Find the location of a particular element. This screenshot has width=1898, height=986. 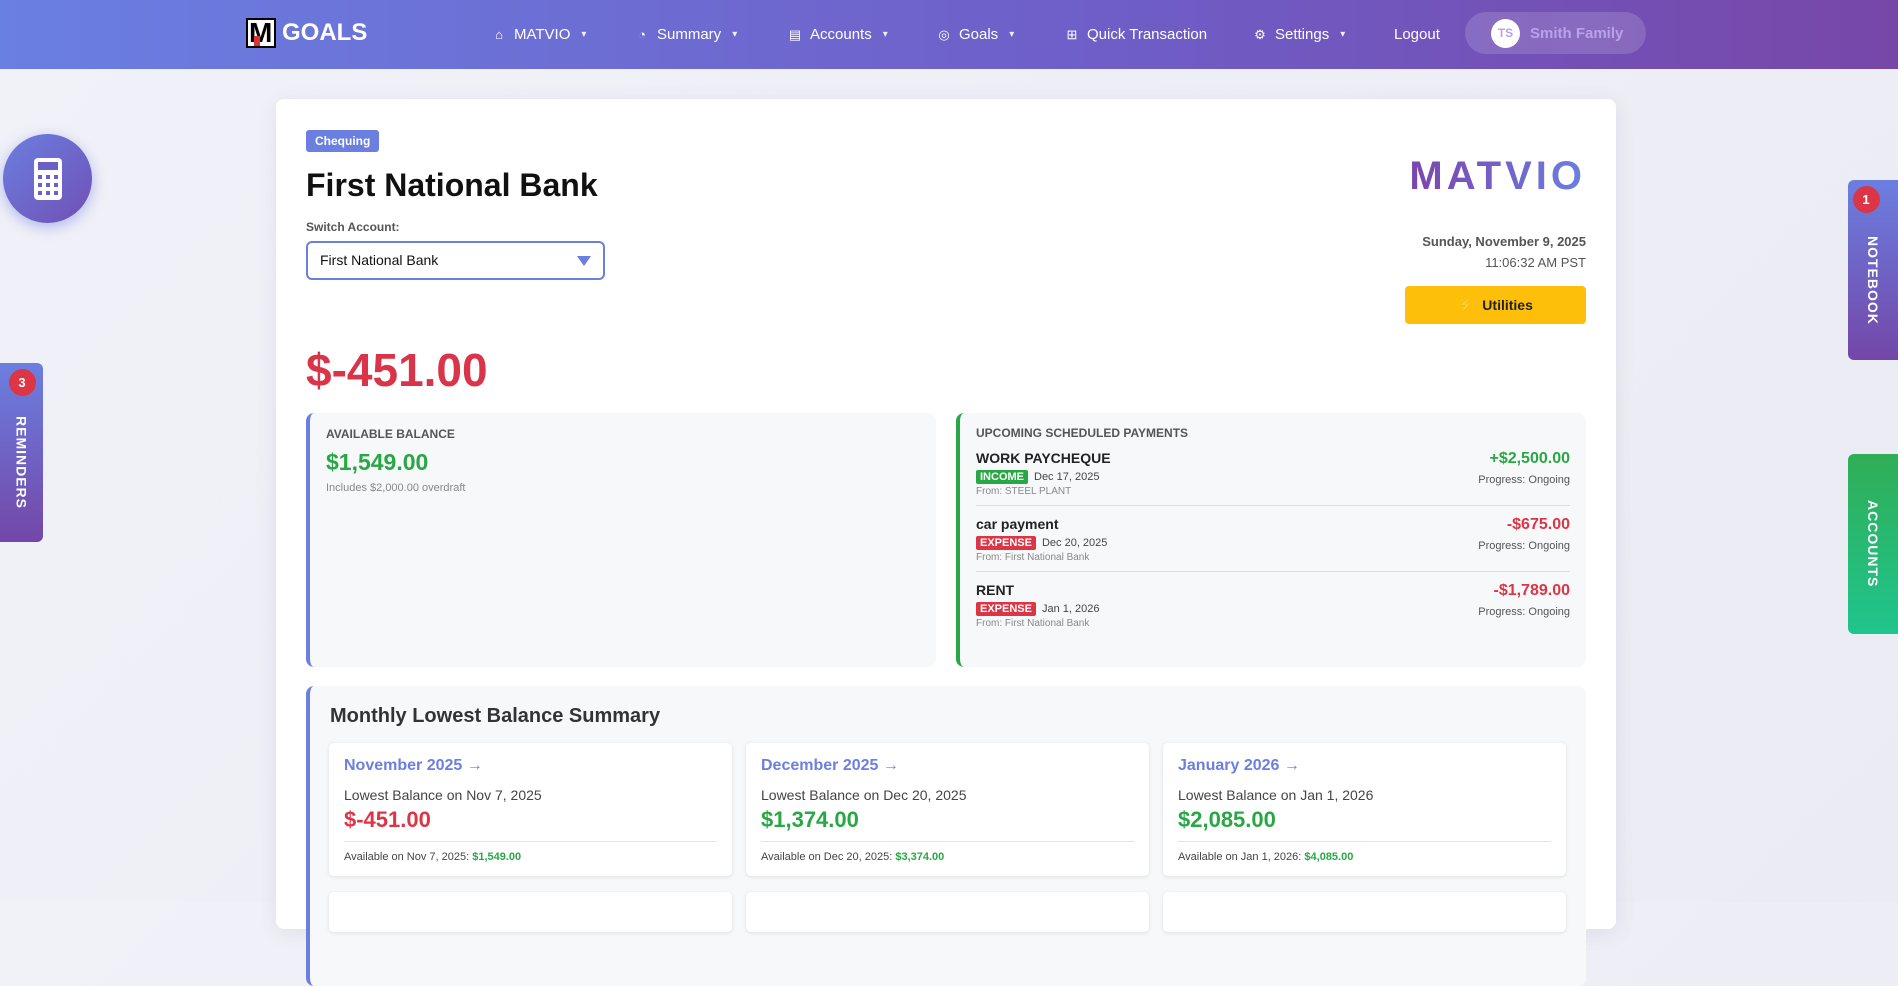

accounts-label: ACCOUNTS is located at coordinates (1873, 544).